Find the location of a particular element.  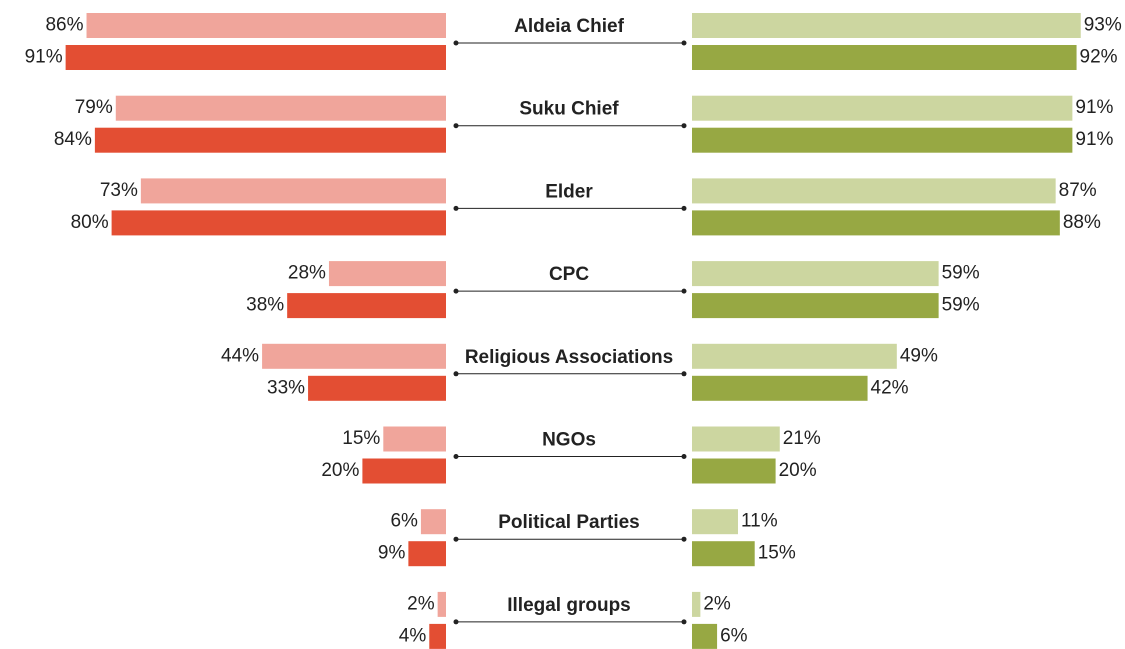

value-label: 73% is located at coordinates (119, 190).